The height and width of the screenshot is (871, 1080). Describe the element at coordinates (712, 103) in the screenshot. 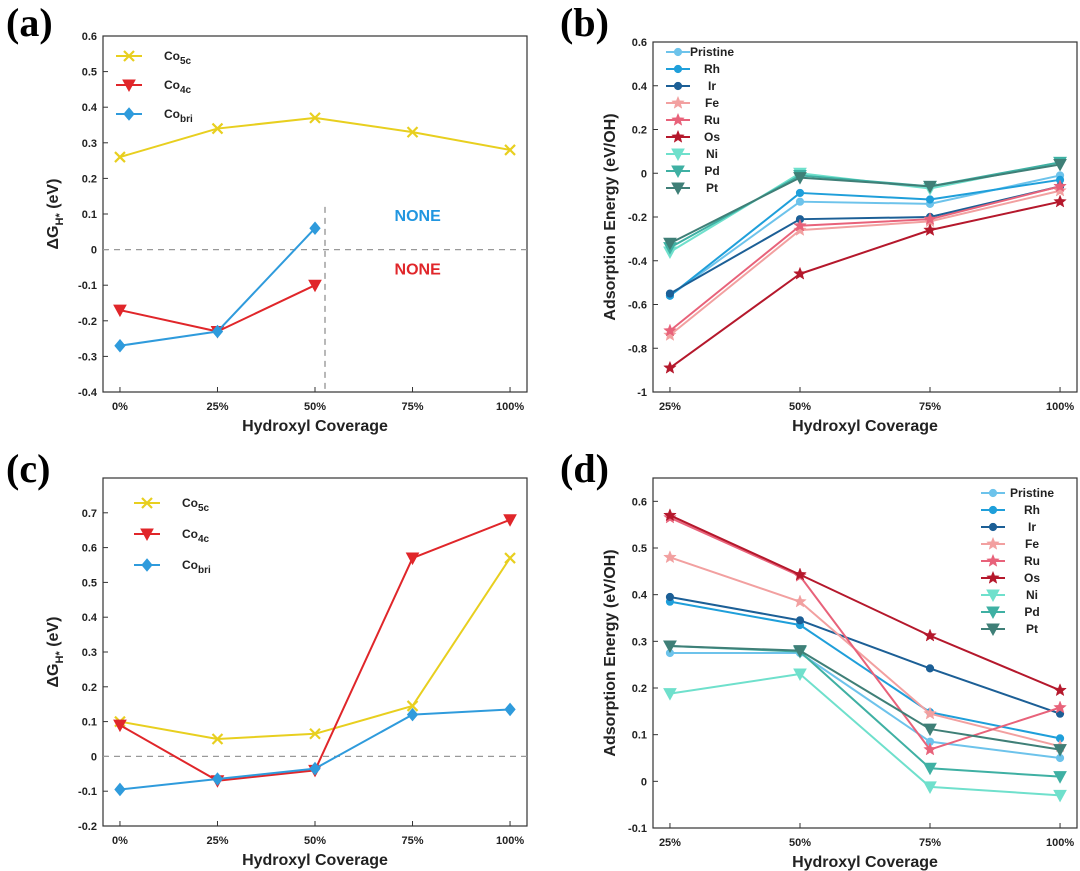

I see `legend-label-fe: Fe` at that location.